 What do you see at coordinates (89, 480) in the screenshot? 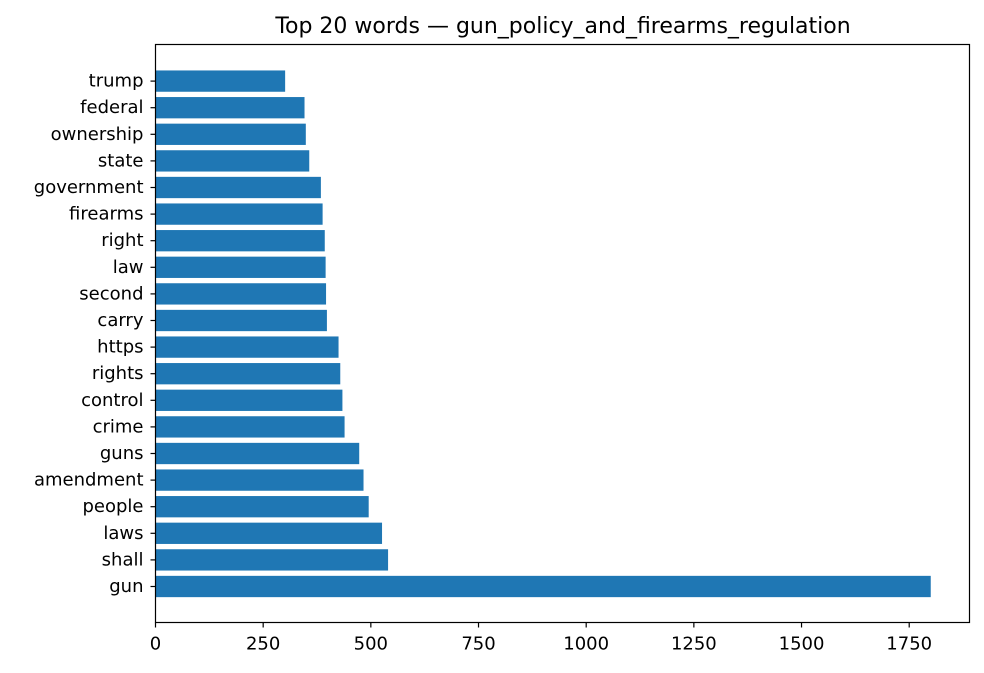
I see `y-tick-label-amendment: amendment` at bounding box center [89, 480].